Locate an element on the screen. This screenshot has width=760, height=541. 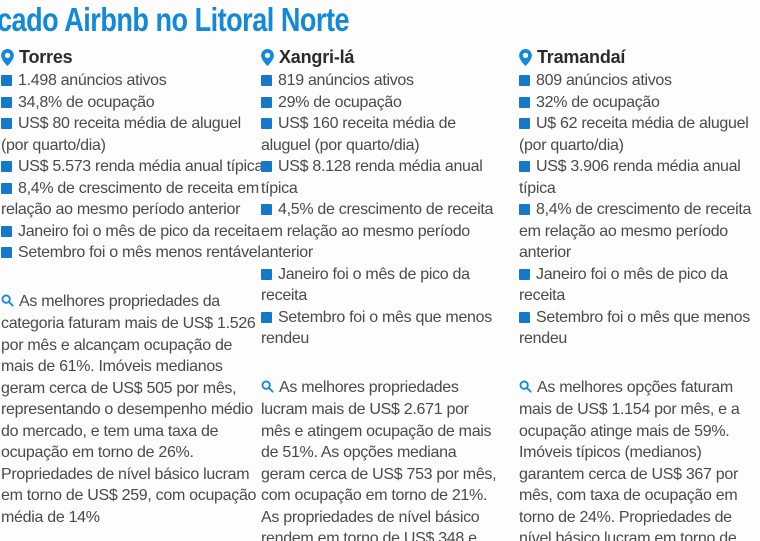
fact-item: US$ 3.906 renda média anual típica is located at coordinates (639, 177).